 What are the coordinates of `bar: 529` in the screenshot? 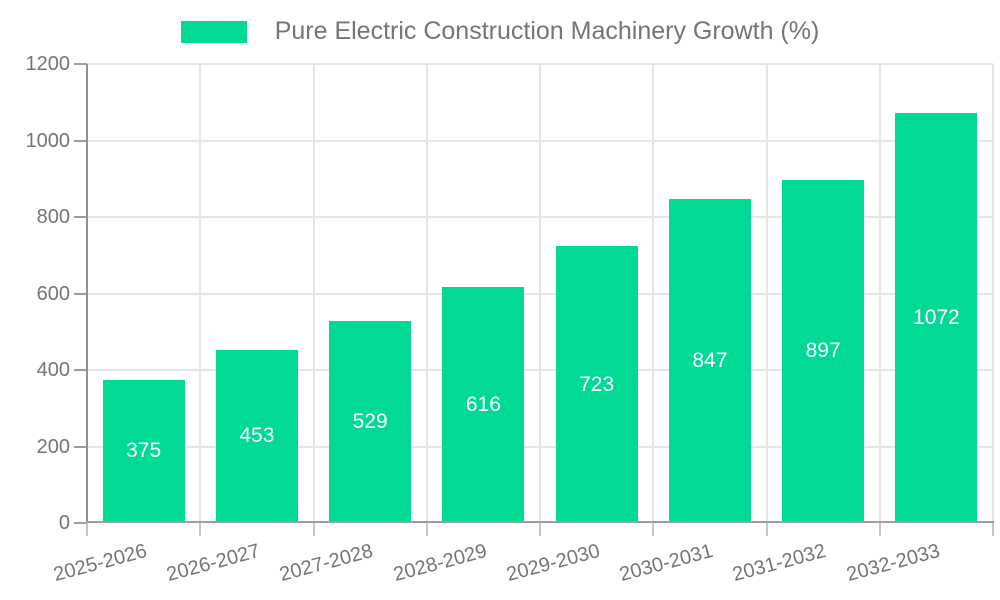 It's located at (370, 421).